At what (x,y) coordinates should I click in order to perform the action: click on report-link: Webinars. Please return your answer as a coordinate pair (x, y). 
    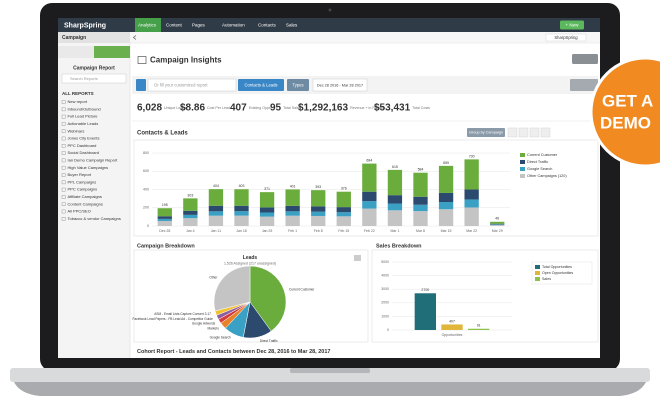
    Looking at the image, I should click on (76, 130).